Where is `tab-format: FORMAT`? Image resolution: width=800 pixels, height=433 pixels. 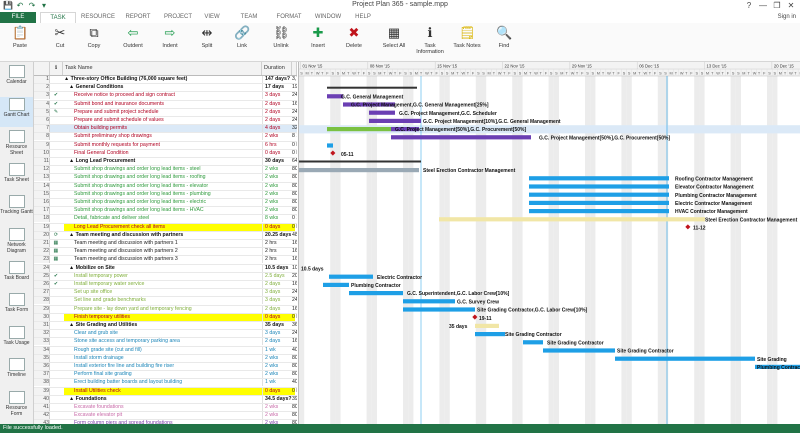 tab-format: FORMAT is located at coordinates (289, 17).